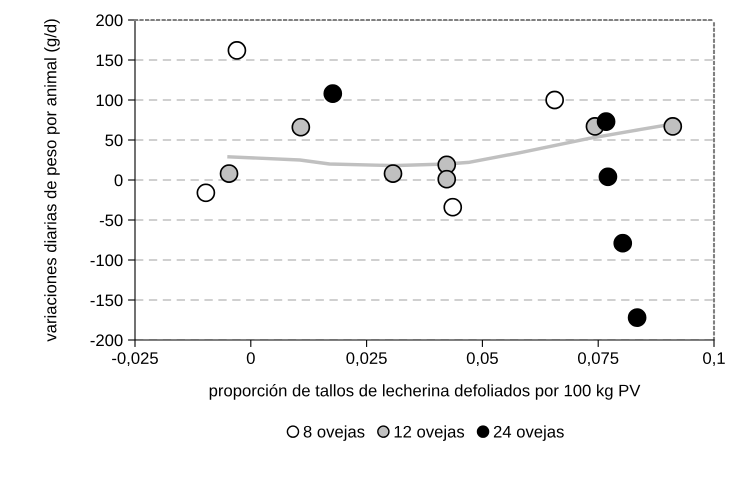 The height and width of the screenshot is (485, 729). I want to click on legend-label: 24 ovejas, so click(529, 433).